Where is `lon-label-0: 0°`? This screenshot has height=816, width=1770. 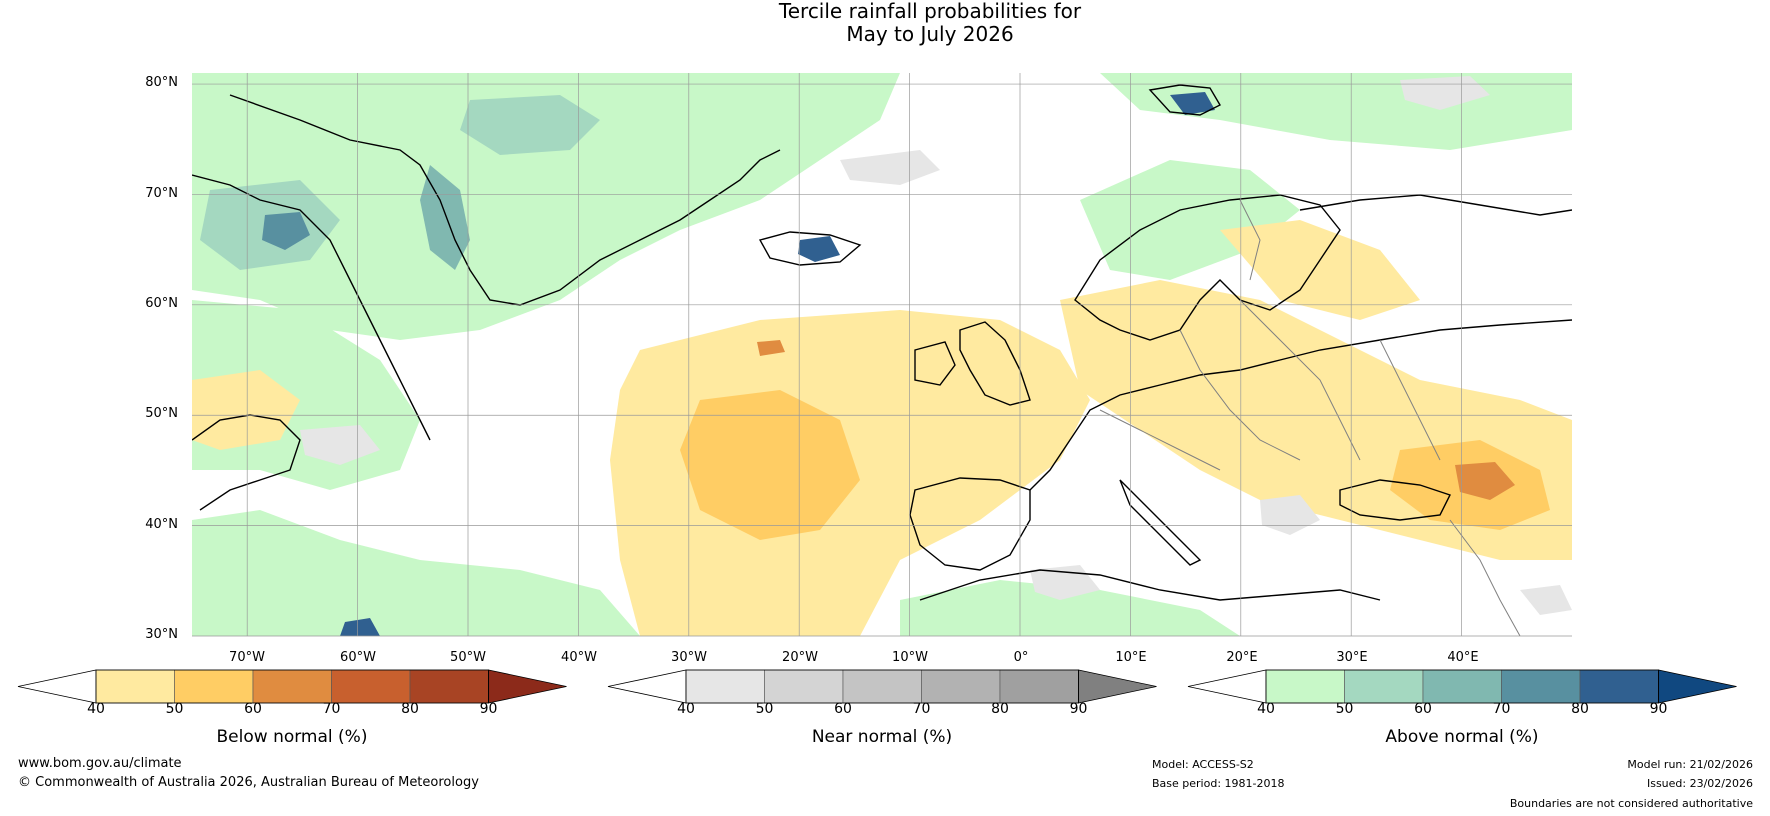
lon-label-0: 0° is located at coordinates (1021, 657).